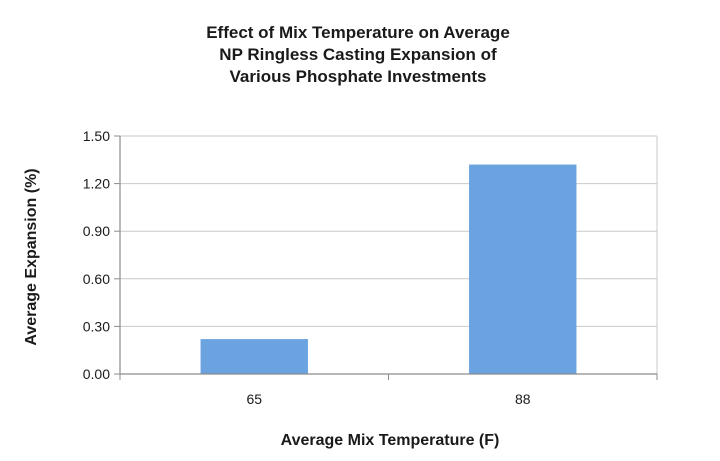 The image size is (720, 461). I want to click on y-tick-label: 0.90, so click(96, 231).